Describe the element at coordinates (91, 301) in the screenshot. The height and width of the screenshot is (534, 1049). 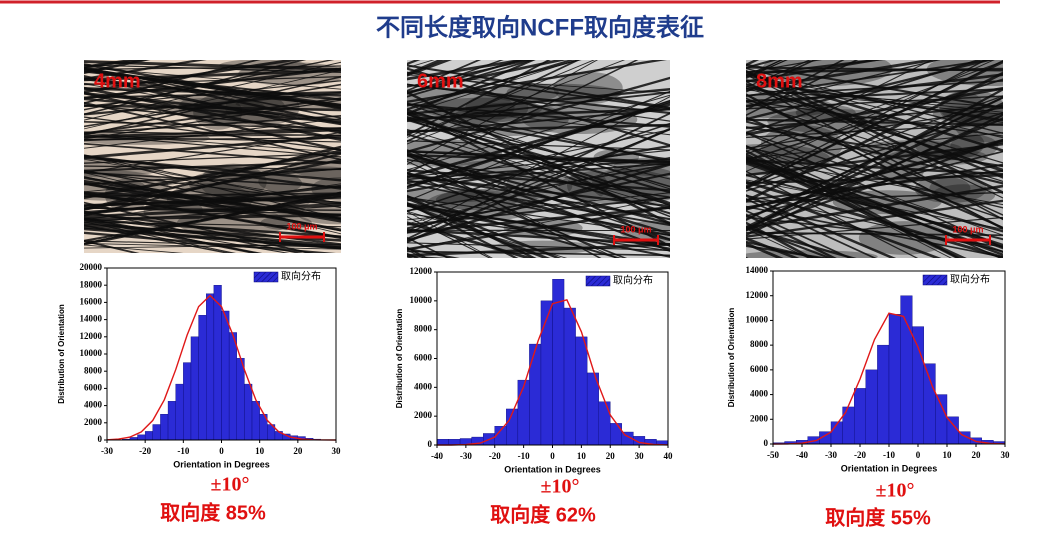
I see `y-tick-label: 16000` at that location.